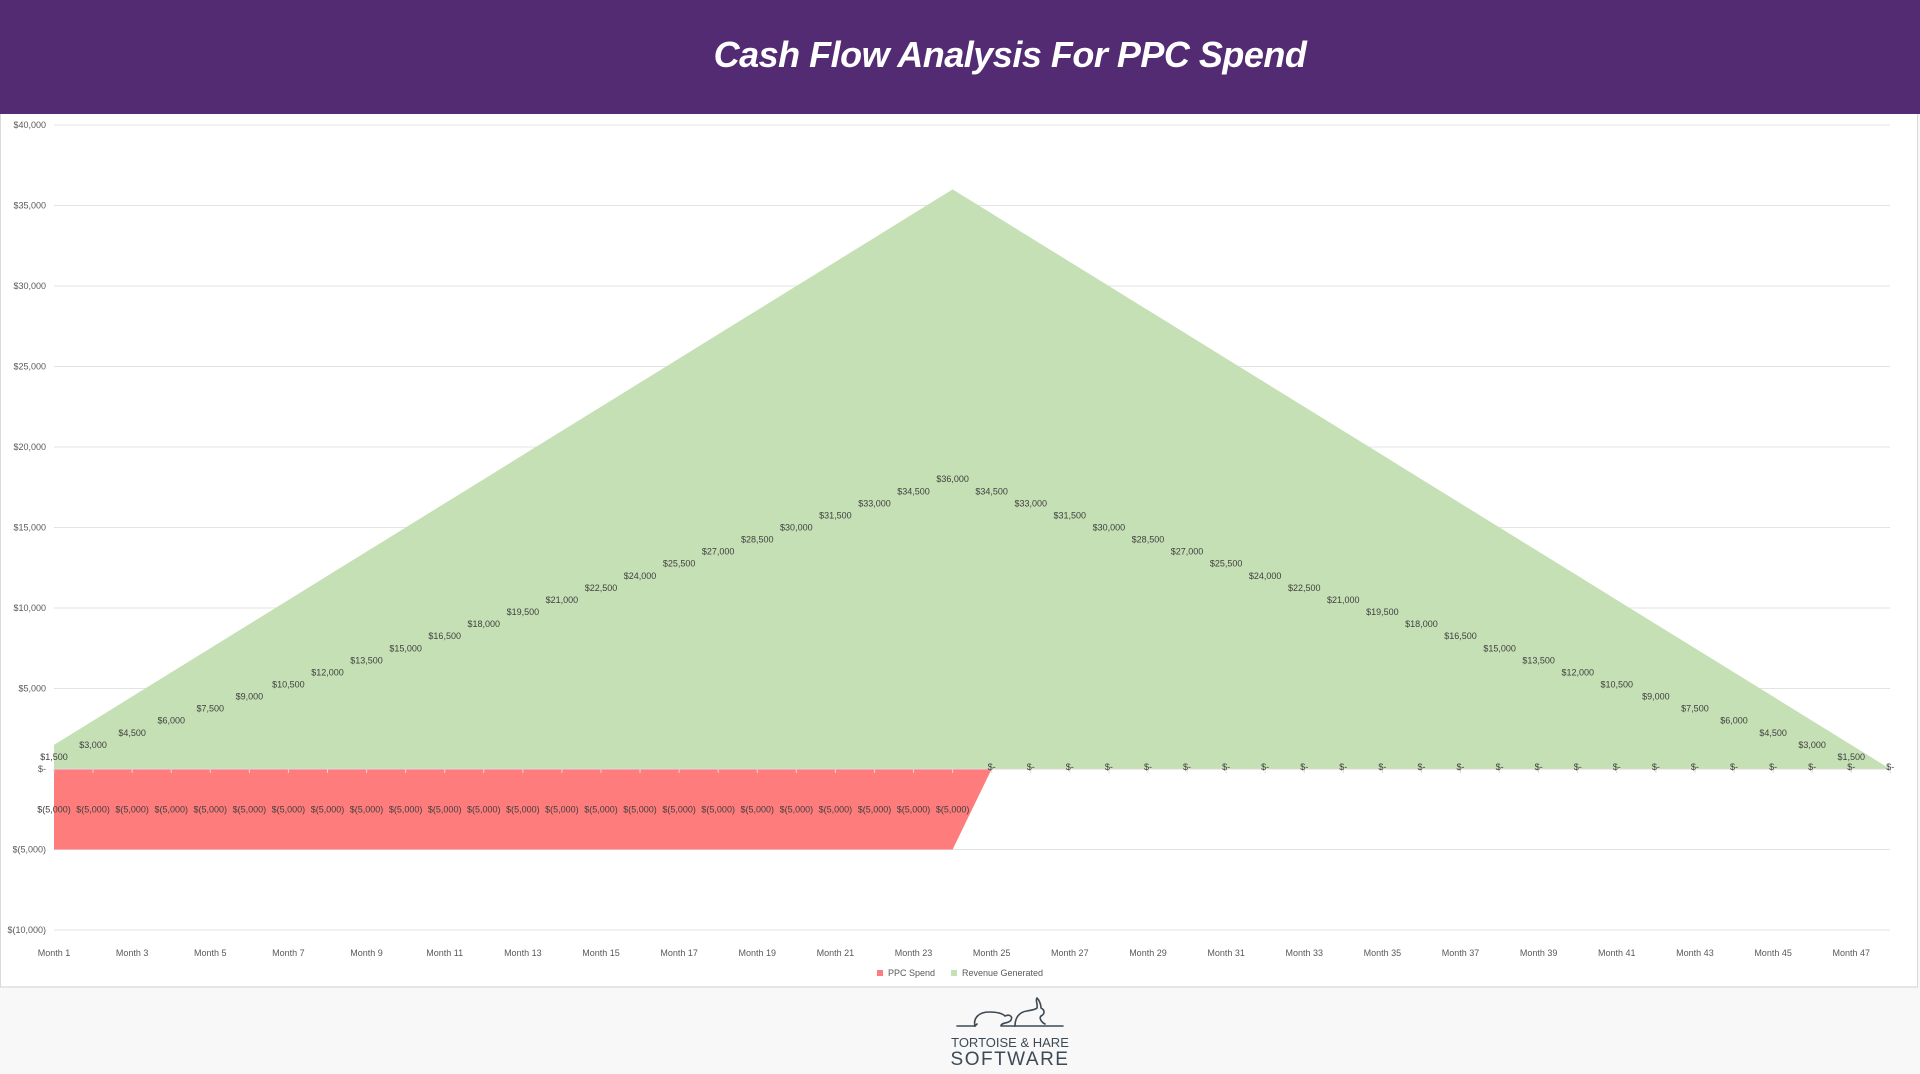 The width and height of the screenshot is (1920, 1074). What do you see at coordinates (992, 953) in the screenshot?
I see `x-tick-label: Month 25` at bounding box center [992, 953].